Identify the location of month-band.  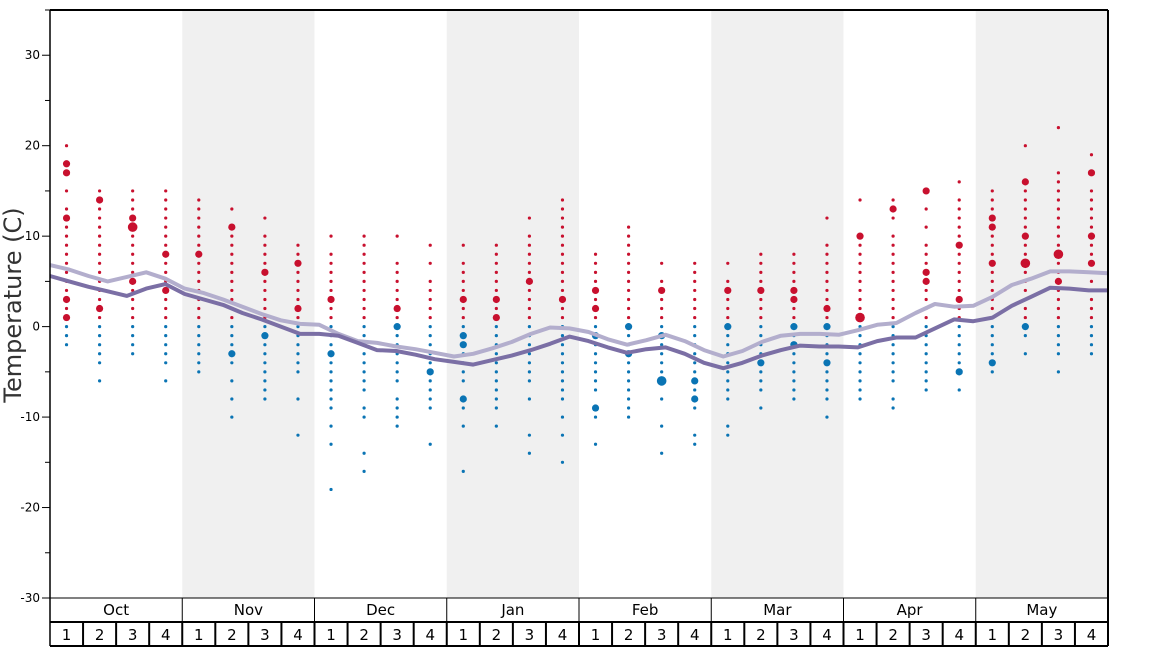
(1041, 304).